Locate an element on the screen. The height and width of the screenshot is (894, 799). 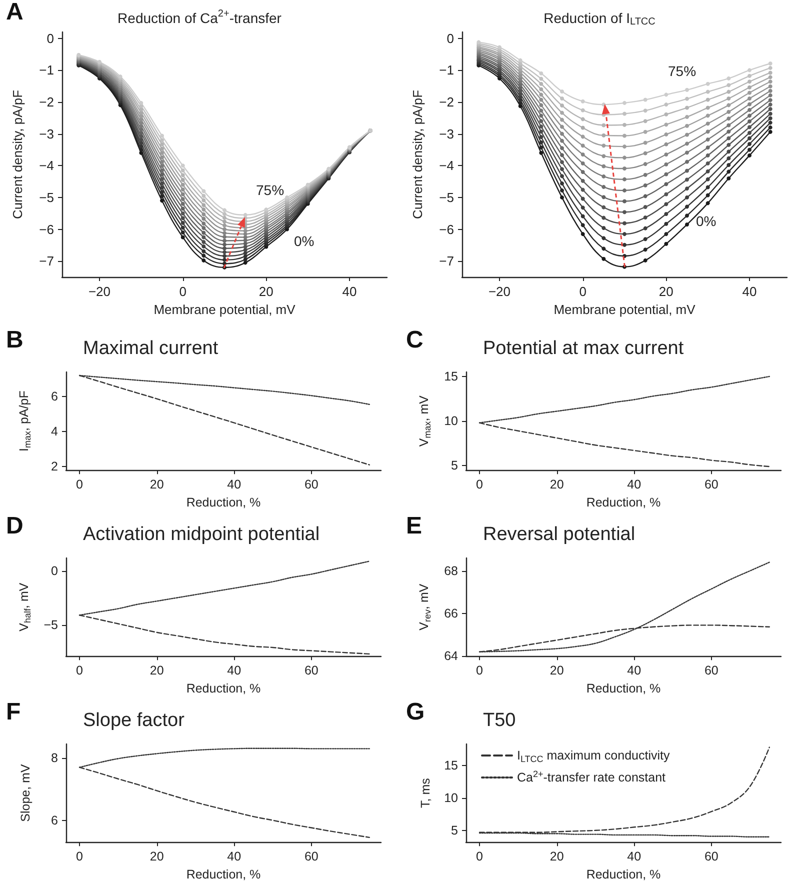
chart-title: T50 is located at coordinates (499, 720).